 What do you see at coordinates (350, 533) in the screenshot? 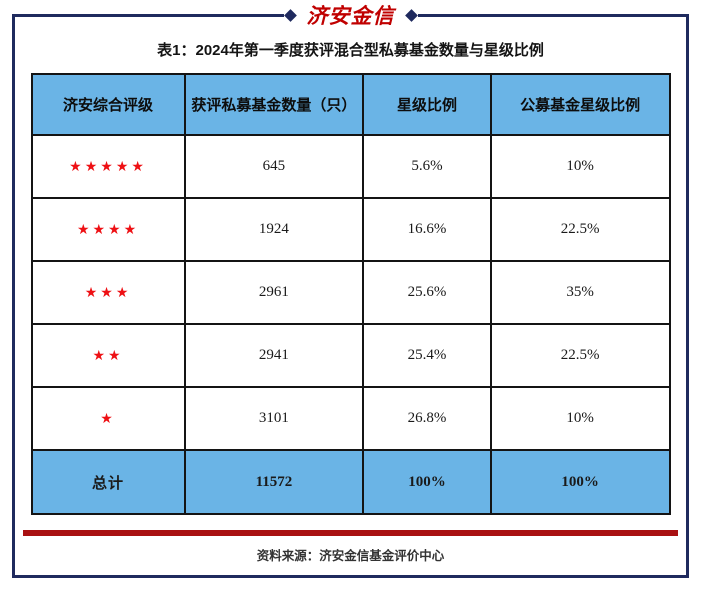
I see `divider-bar` at bounding box center [350, 533].